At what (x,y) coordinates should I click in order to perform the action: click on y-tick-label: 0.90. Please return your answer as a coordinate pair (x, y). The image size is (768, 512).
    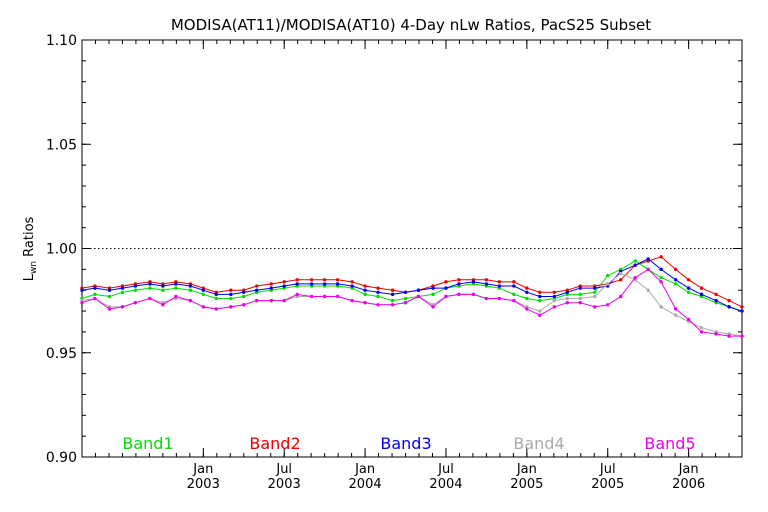
    Looking at the image, I should click on (61, 458).